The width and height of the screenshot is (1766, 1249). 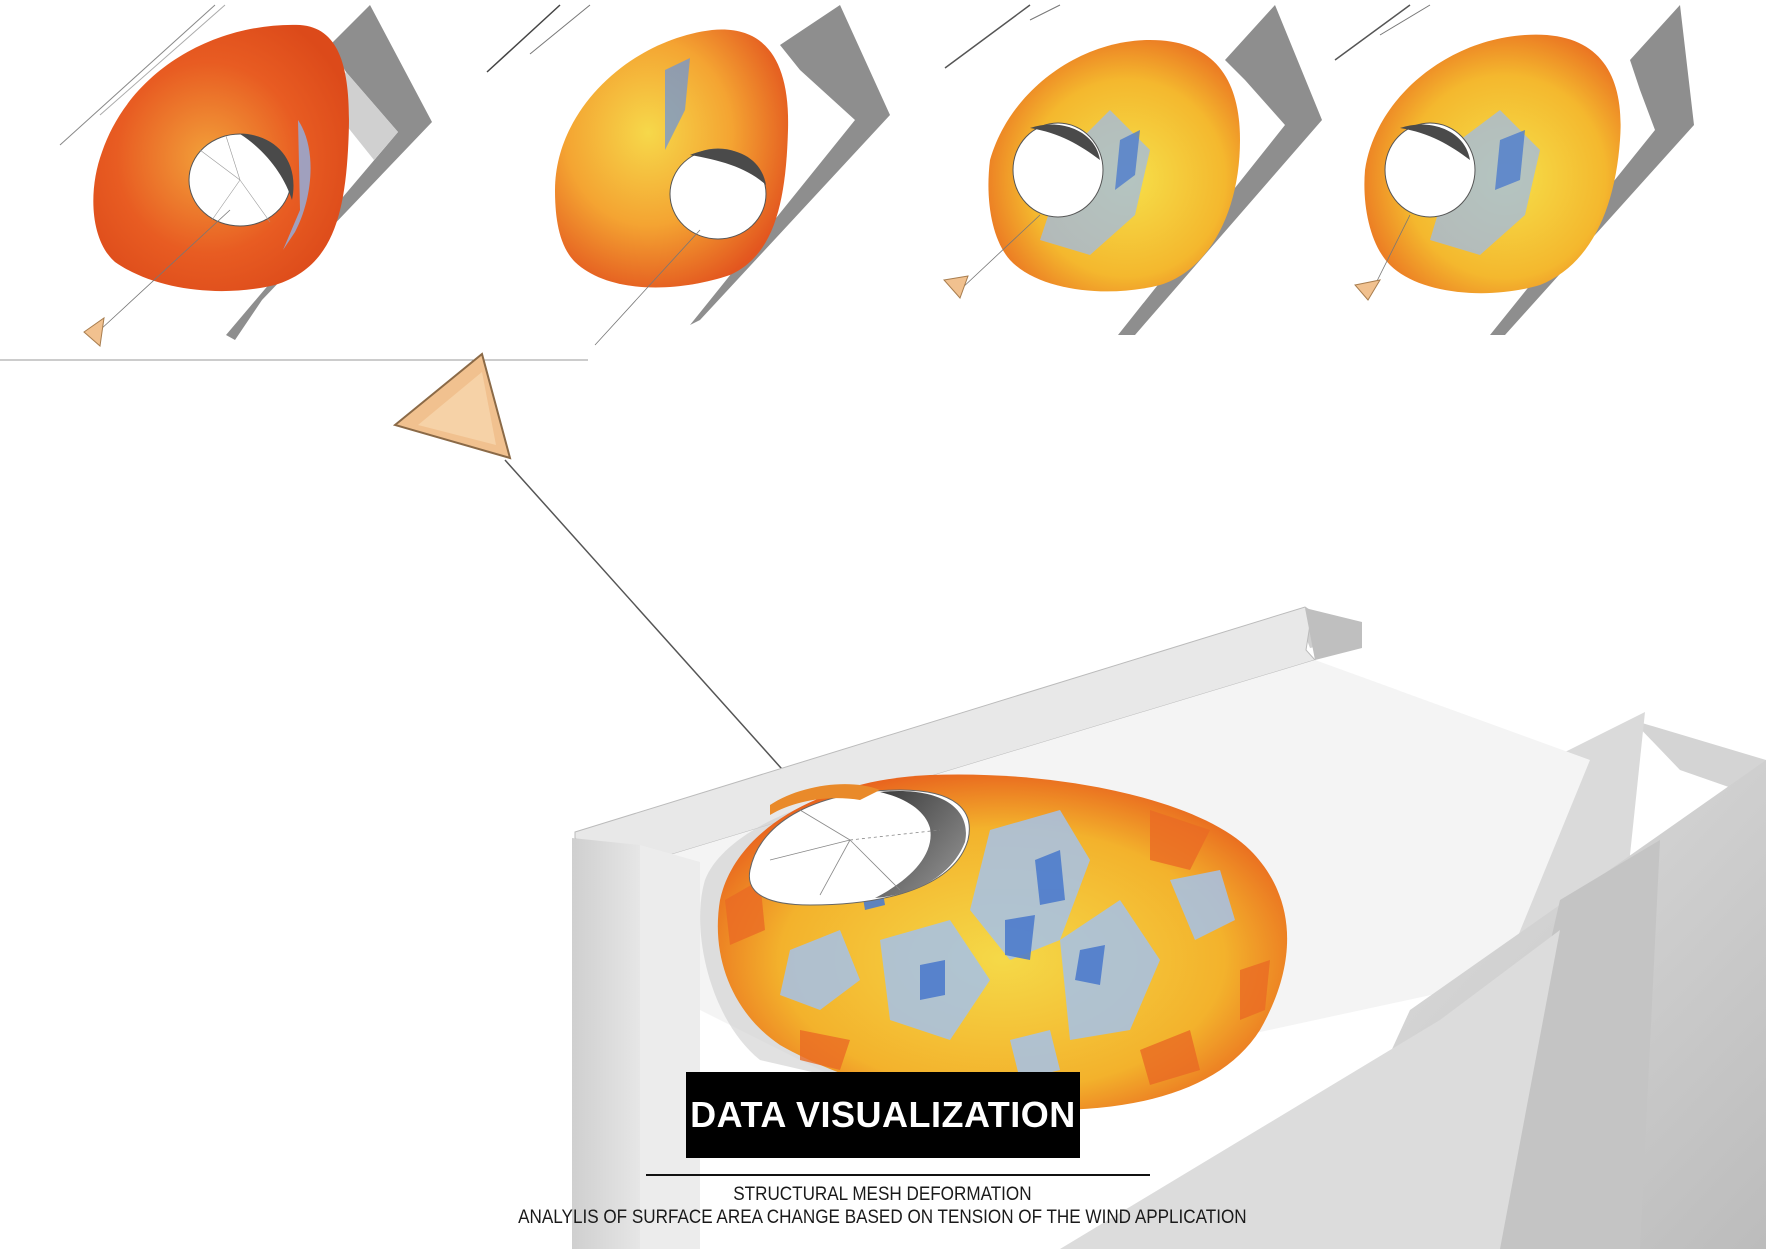 What do you see at coordinates (606, 1043) in the screenshot?
I see `building-wall-left` at bounding box center [606, 1043].